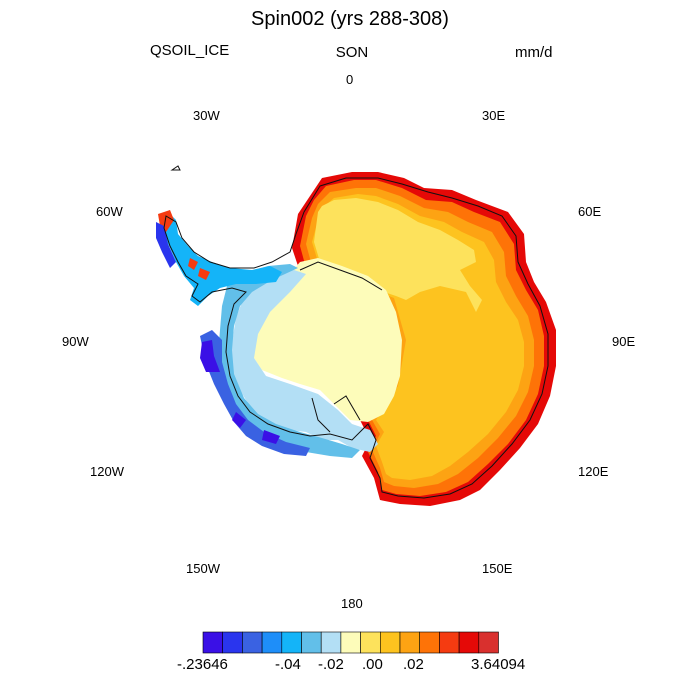  I want to click on colorbar-label-l2: -.02, so click(331, 664).